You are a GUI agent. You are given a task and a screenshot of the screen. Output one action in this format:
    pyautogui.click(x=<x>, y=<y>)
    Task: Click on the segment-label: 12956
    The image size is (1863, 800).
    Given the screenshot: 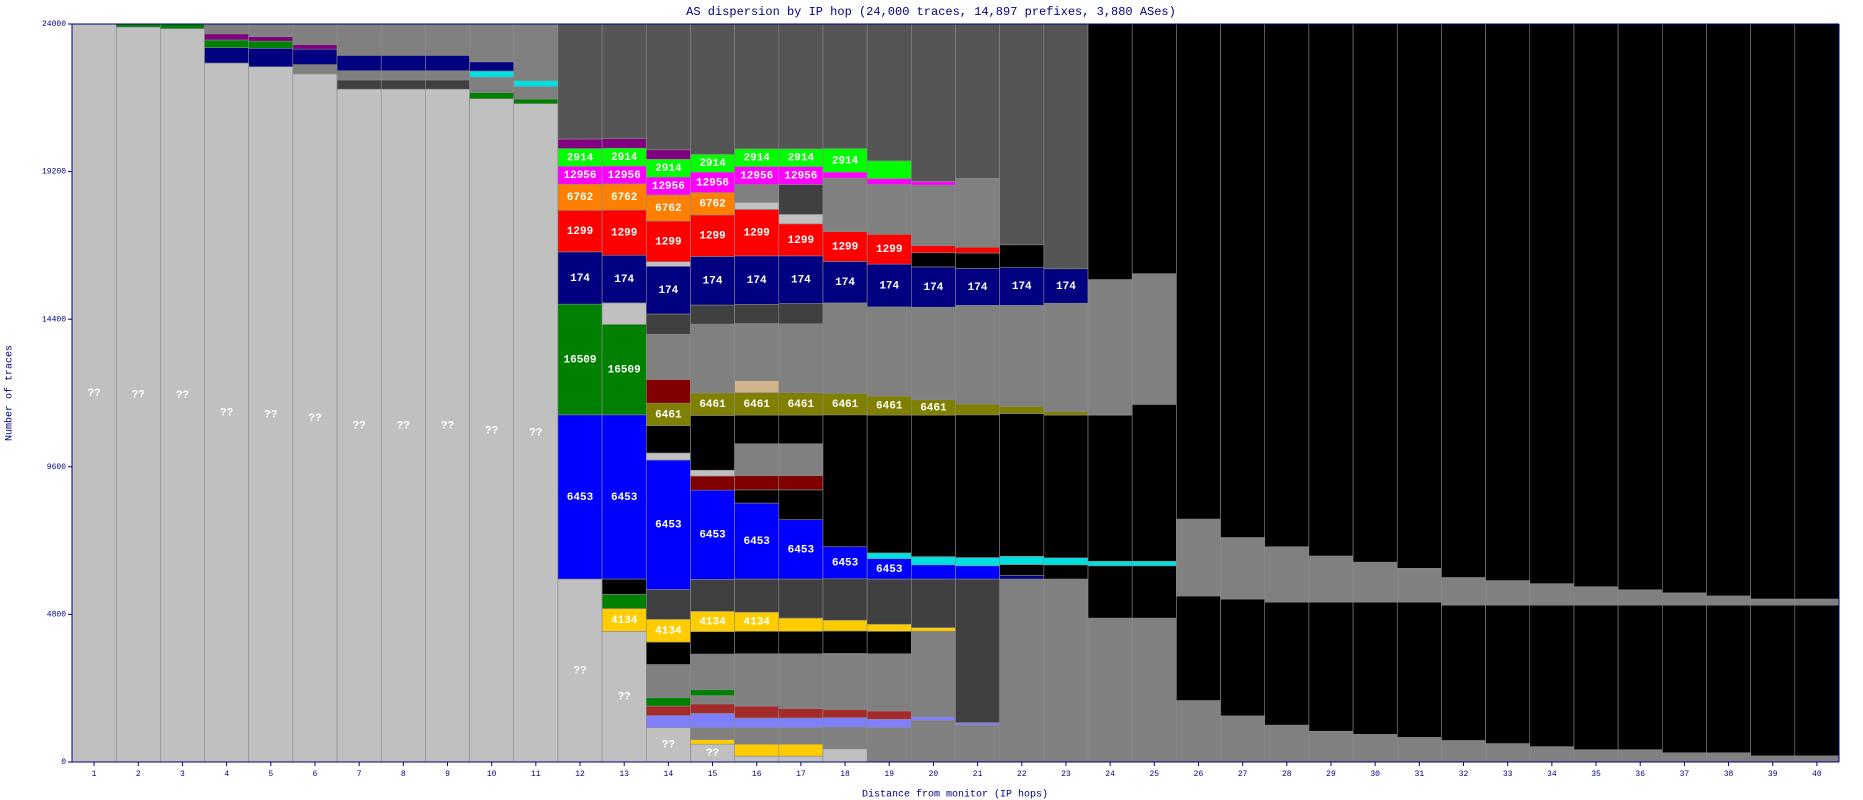 What is the action you would take?
    pyautogui.click(x=712, y=183)
    